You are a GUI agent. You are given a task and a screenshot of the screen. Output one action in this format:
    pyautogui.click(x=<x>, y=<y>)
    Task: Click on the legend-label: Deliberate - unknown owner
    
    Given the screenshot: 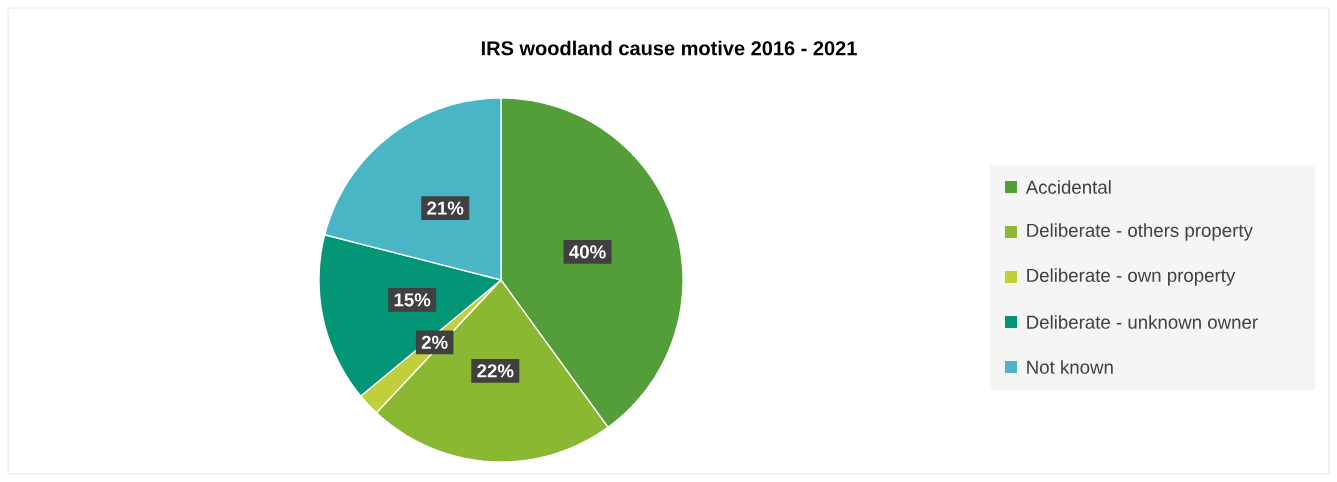 What is the action you would take?
    pyautogui.click(x=1142, y=322)
    